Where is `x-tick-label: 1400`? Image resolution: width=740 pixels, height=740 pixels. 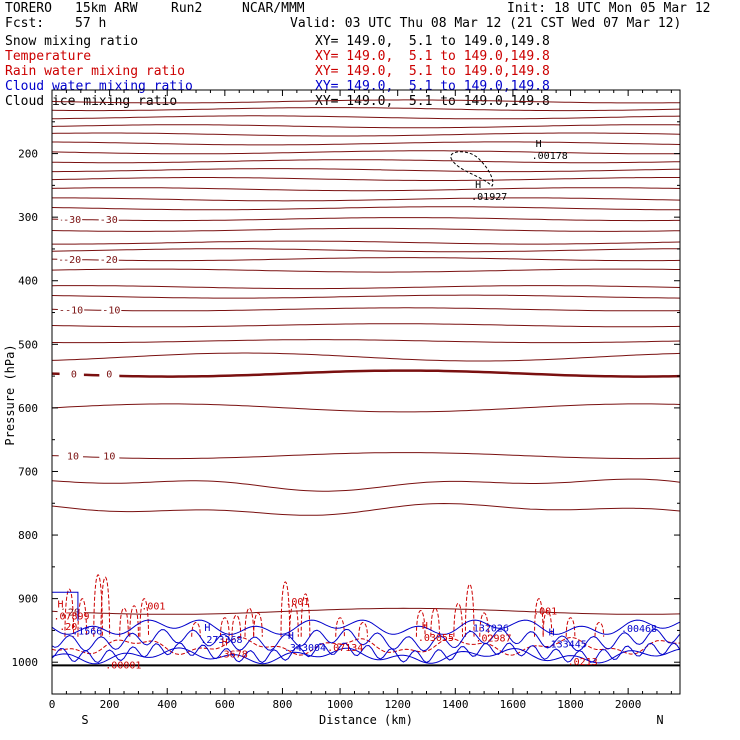
x-tick-label: 1400 is located at coordinates (455, 704).